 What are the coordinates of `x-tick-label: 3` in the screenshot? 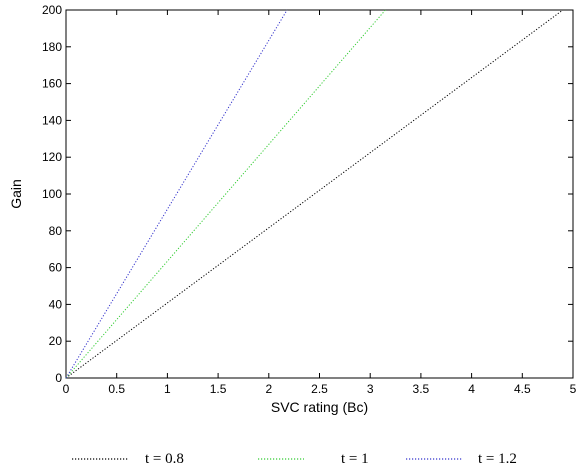 It's located at (370, 389).